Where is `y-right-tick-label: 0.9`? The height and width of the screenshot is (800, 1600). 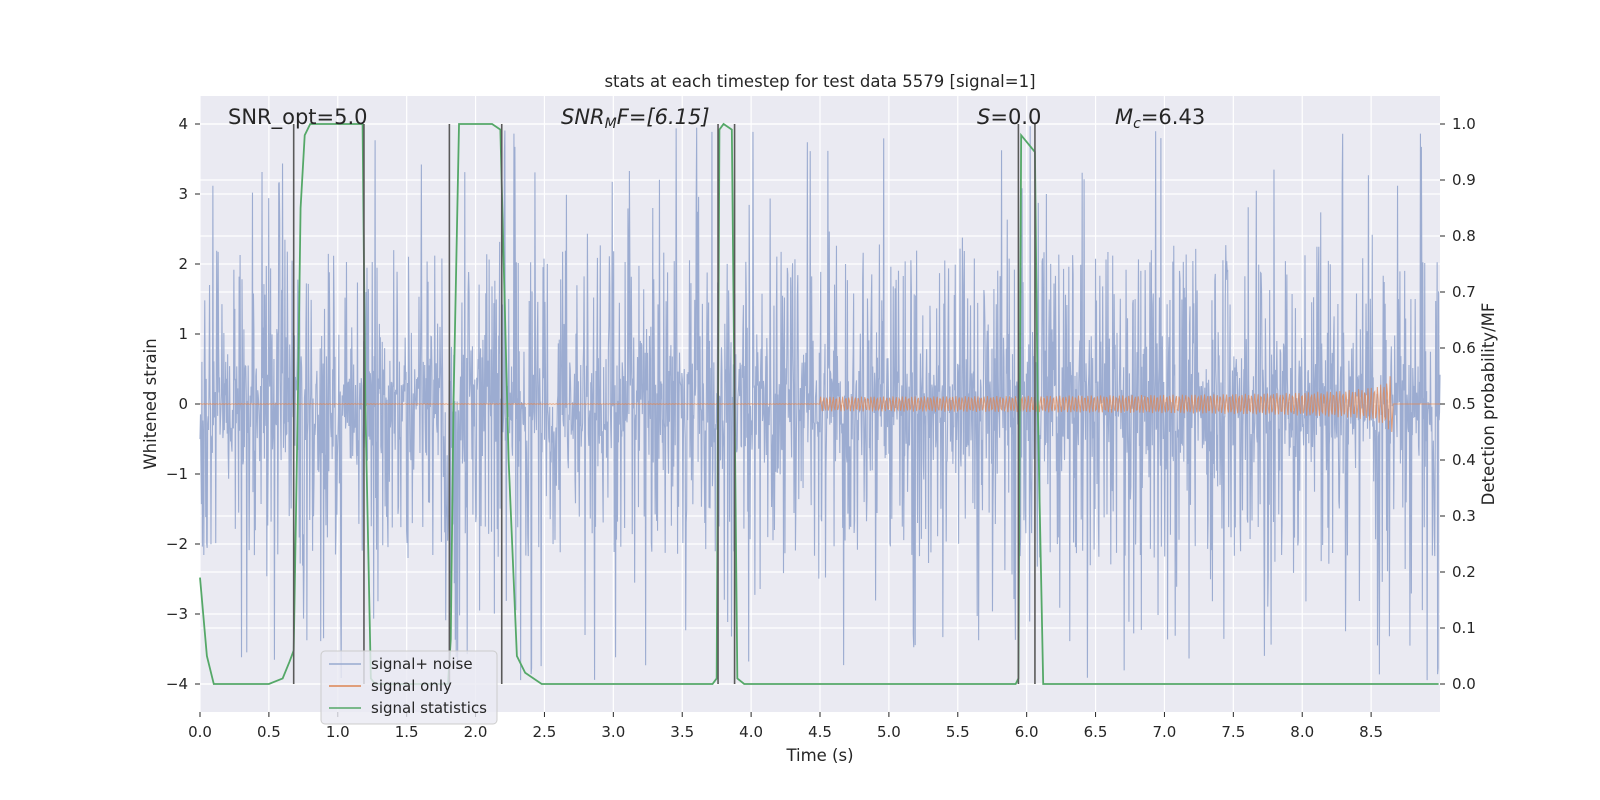 y-right-tick-label: 0.9 is located at coordinates (1464, 180).